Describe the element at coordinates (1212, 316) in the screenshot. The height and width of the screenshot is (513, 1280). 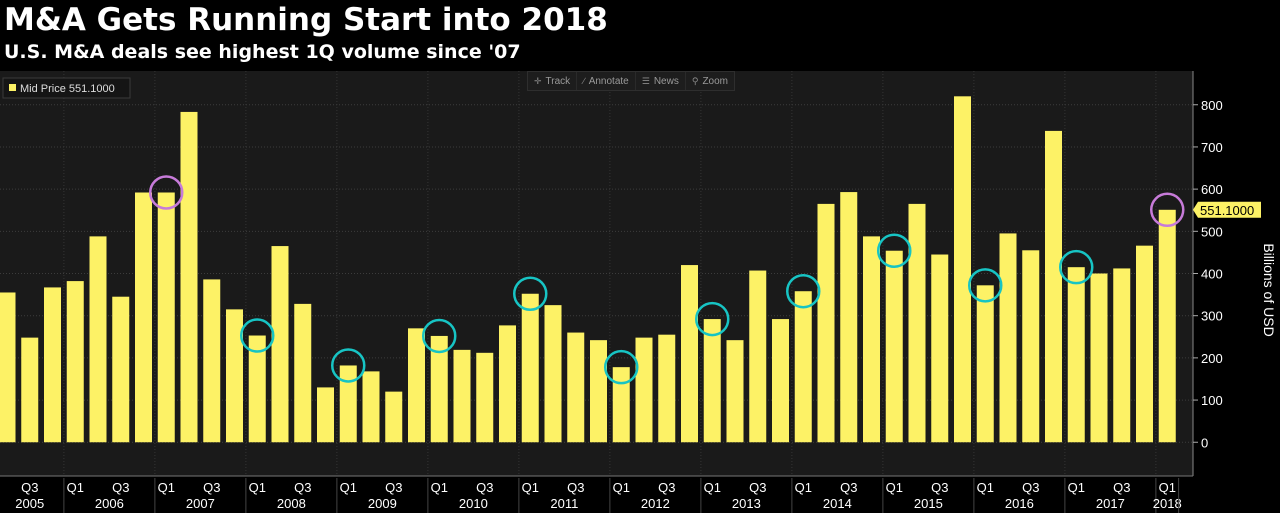
I see `y-tick-label: 300` at that location.